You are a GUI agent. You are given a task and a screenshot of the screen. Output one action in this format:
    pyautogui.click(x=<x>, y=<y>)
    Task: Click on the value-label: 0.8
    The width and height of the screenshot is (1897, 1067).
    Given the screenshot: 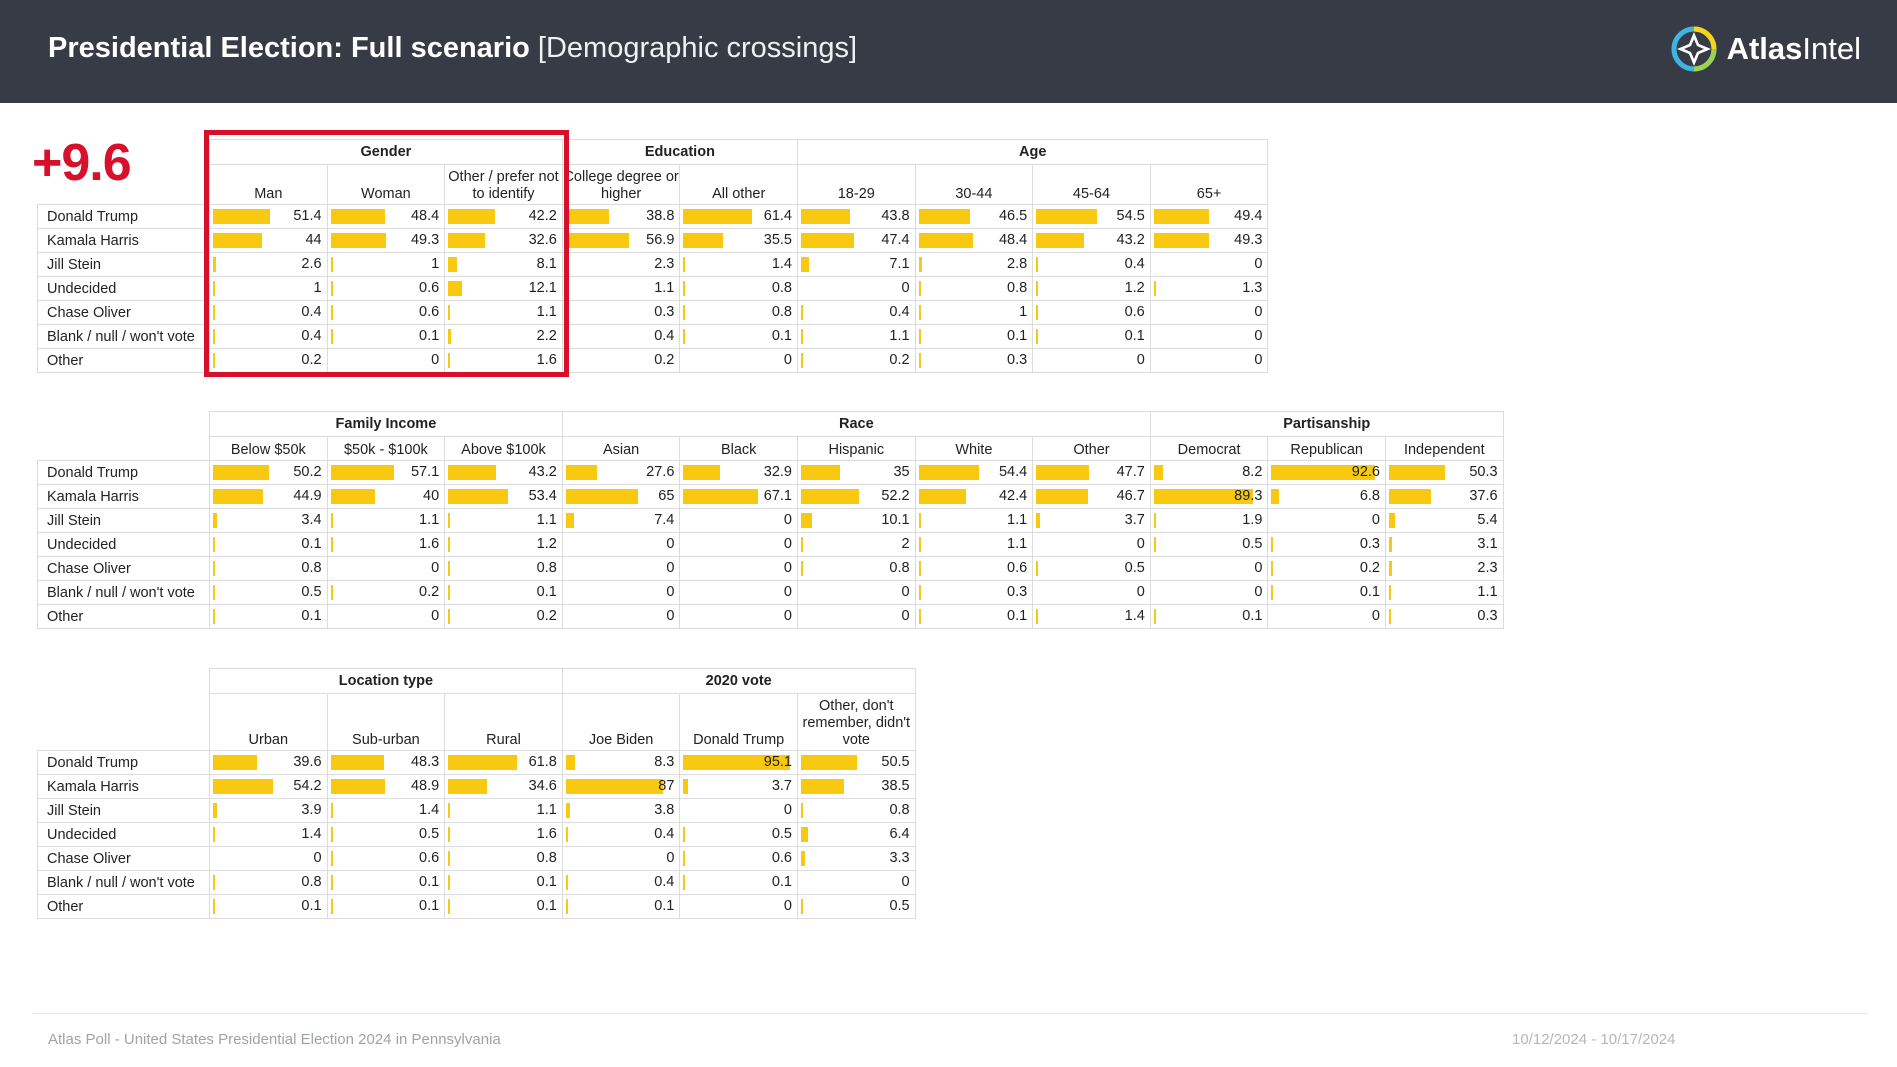 What is the action you would take?
    pyautogui.click(x=546, y=568)
    